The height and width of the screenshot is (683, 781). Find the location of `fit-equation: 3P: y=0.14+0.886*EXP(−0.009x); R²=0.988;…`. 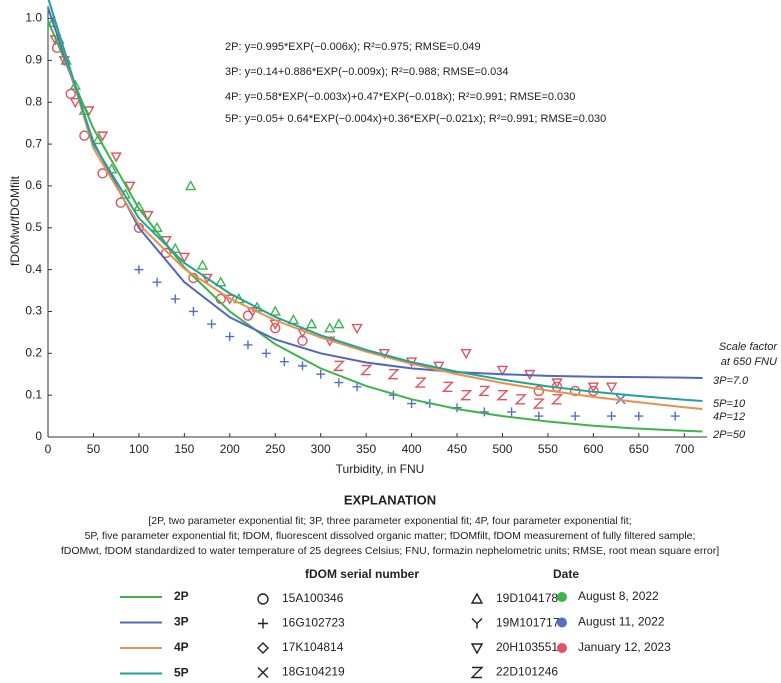

fit-equation: 3P: y=0.14+0.886*EXP(−0.009x); R²=0.988;… is located at coordinates (366, 72).